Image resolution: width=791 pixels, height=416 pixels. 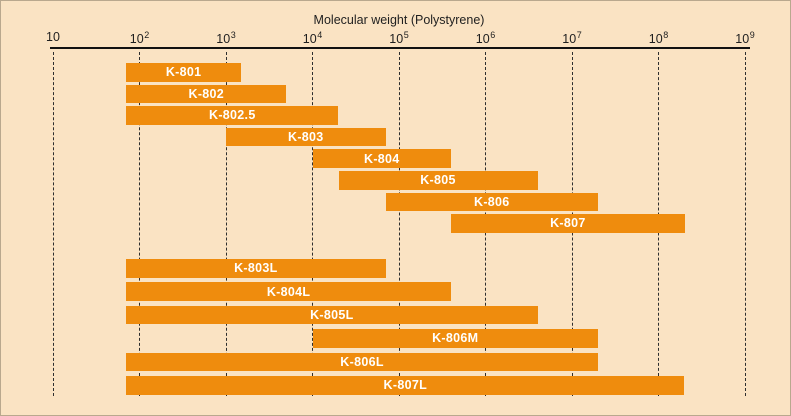 I want to click on tick-exponent: 3, so click(x=233, y=35).